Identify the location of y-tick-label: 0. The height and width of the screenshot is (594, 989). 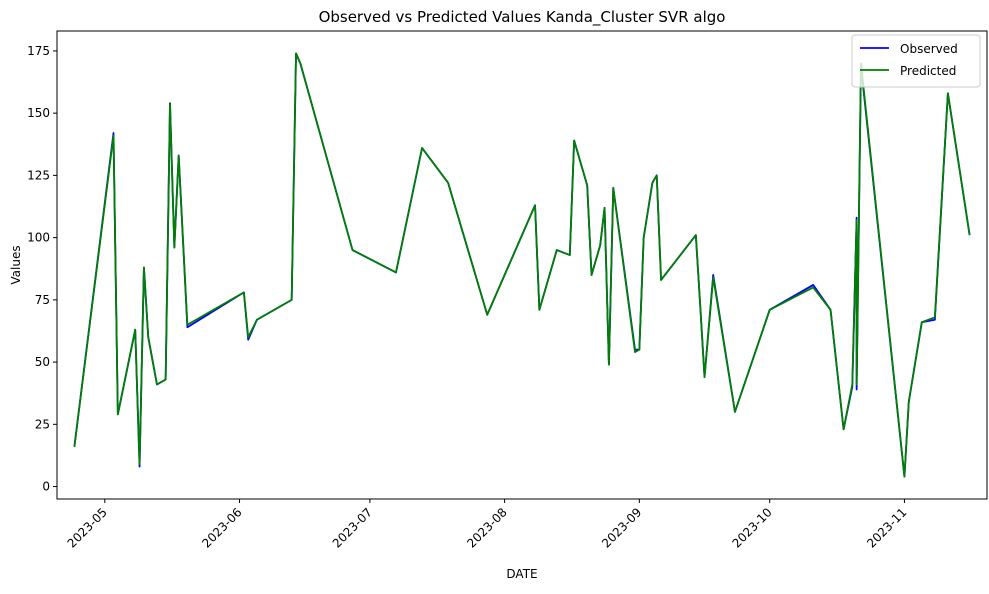
(46, 487).